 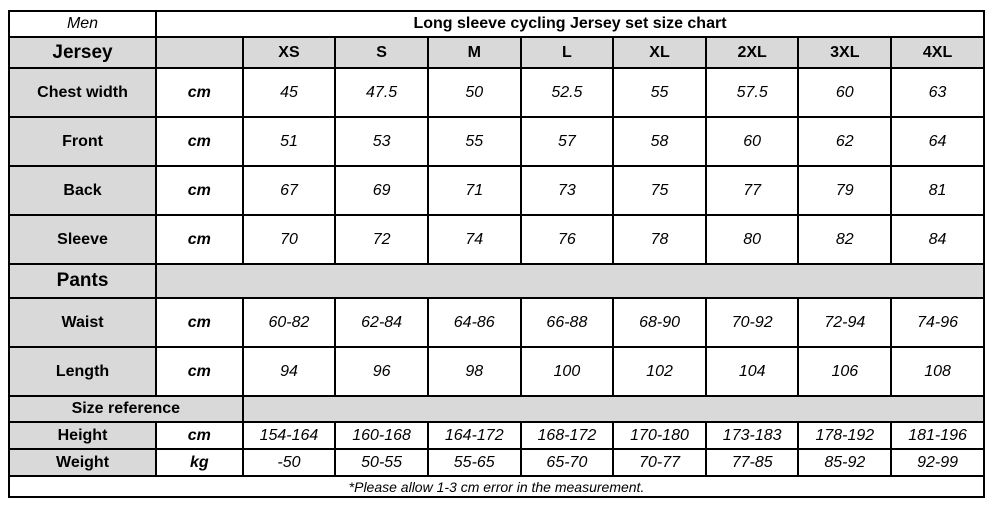 I want to click on value-cell: 57, so click(x=567, y=141).